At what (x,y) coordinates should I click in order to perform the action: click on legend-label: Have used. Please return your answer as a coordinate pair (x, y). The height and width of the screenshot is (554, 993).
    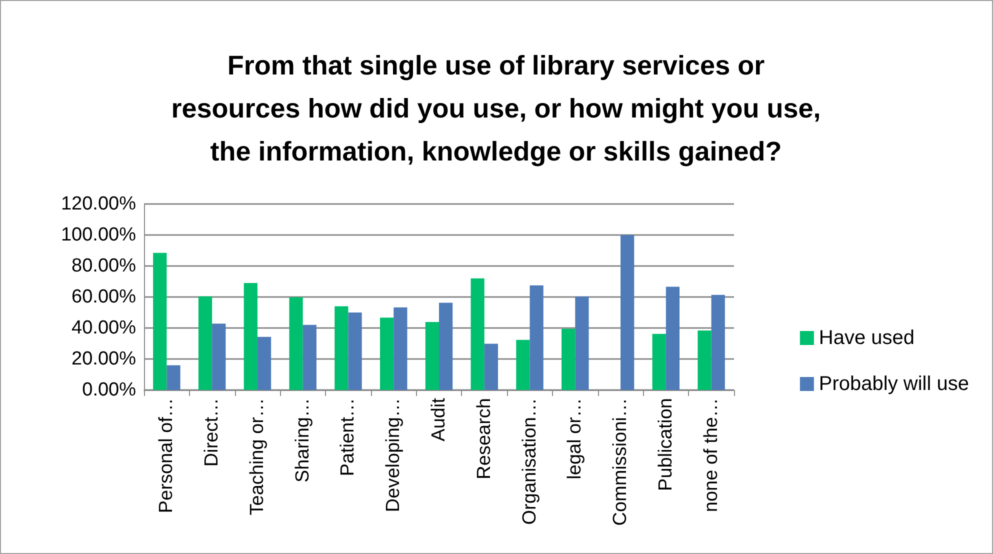
    Looking at the image, I should click on (866, 338).